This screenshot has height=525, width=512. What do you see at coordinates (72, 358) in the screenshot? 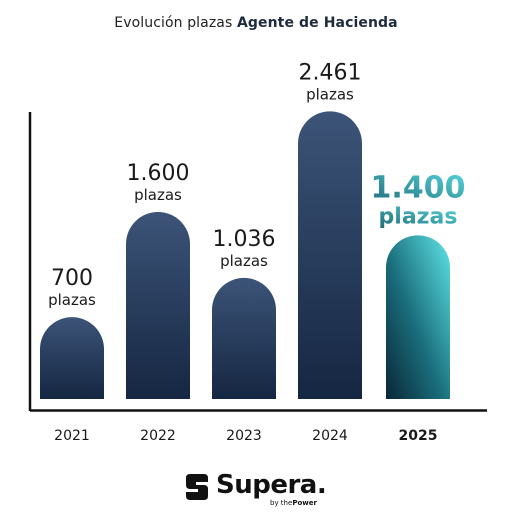
I see `bar-2021` at bounding box center [72, 358].